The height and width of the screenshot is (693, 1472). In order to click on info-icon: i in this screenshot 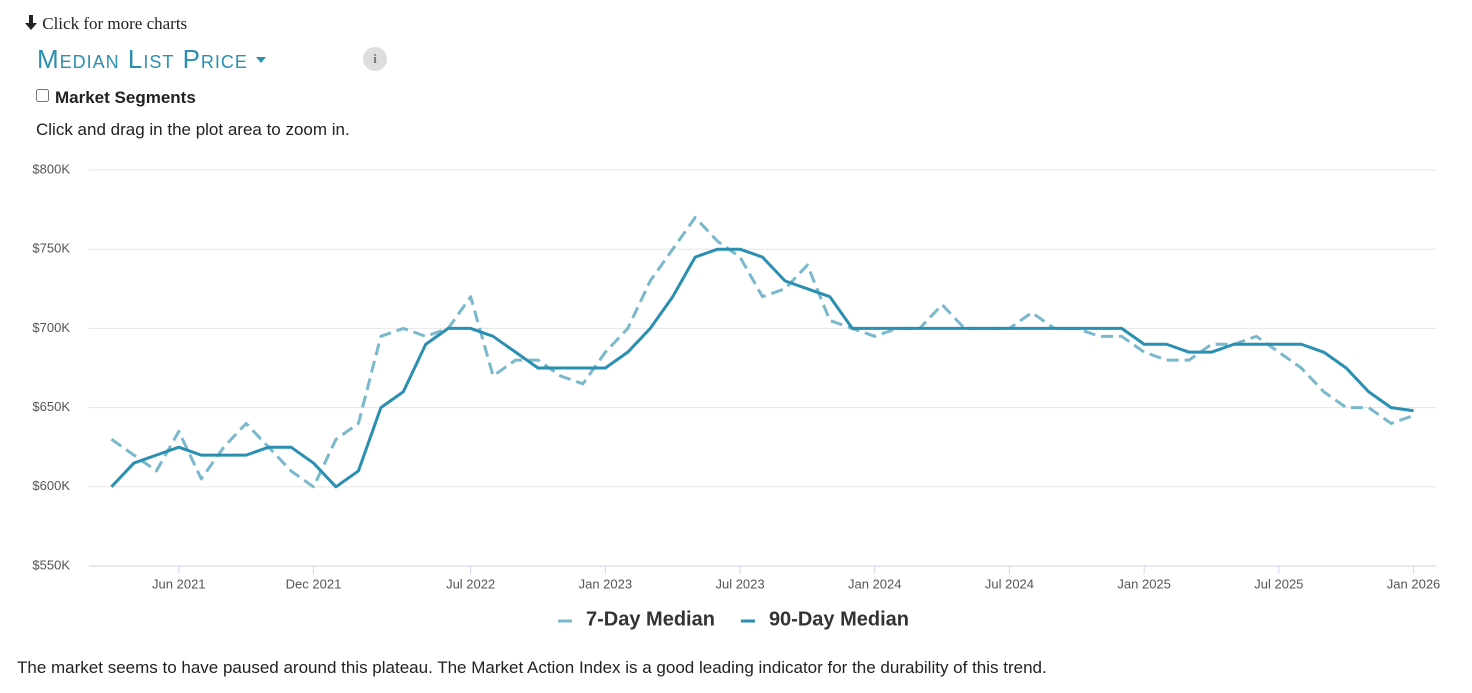, I will do `click(375, 59)`.